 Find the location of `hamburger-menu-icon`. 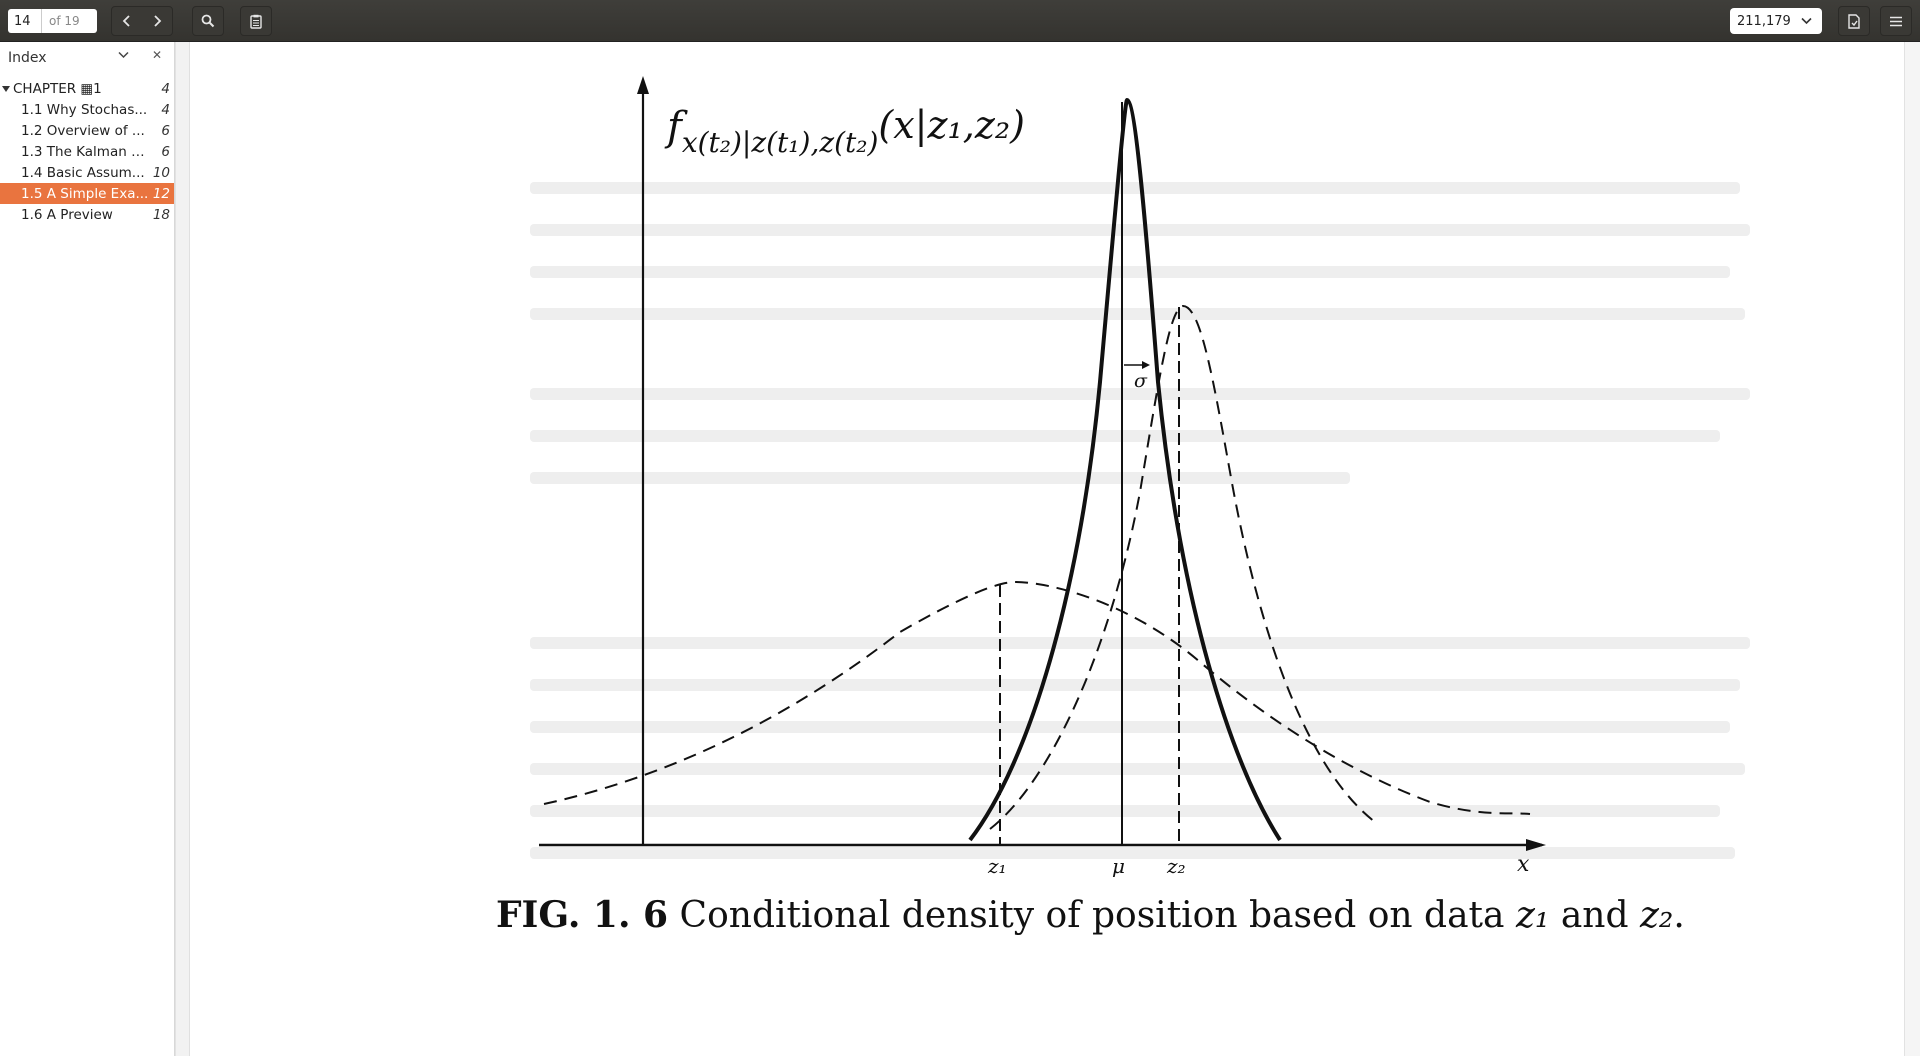

hamburger-menu-icon is located at coordinates (1896, 21).